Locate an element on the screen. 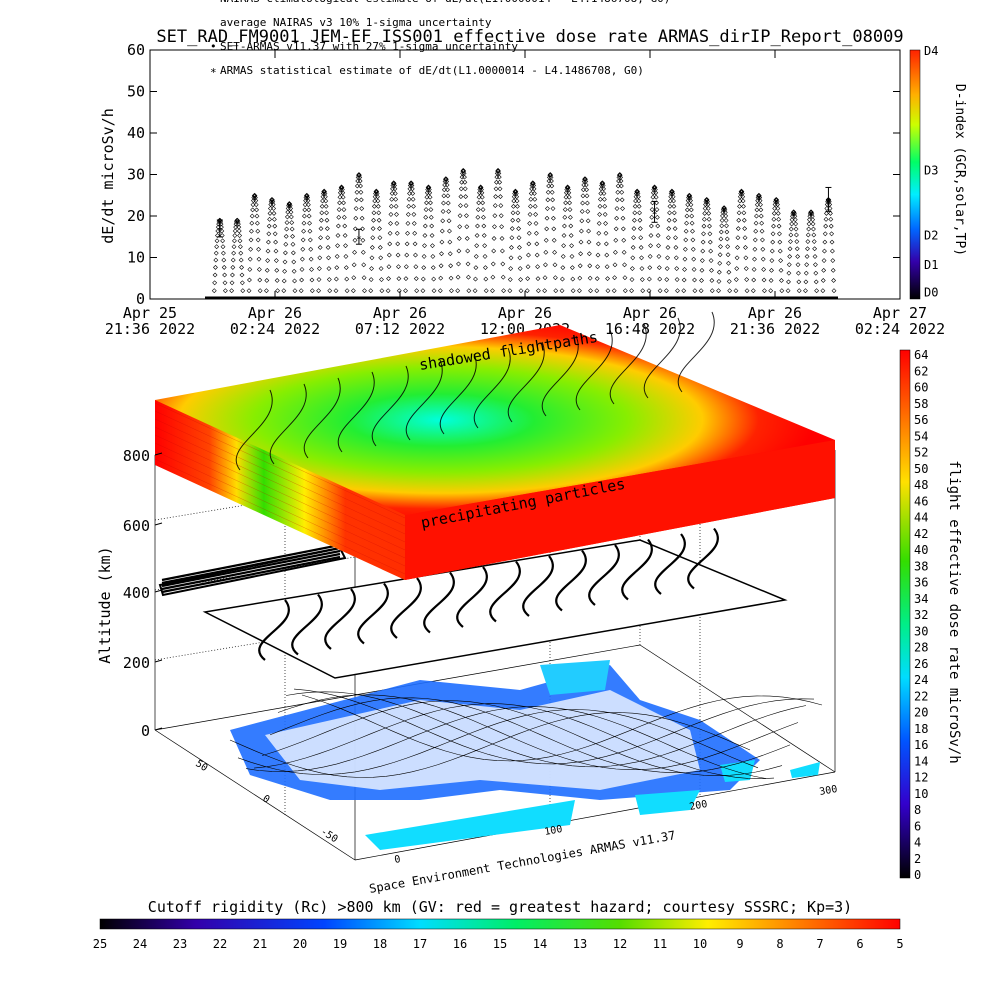 The width and height of the screenshot is (1000, 1000). cutoff-rigidity-tick: 17 is located at coordinates (420, 944).